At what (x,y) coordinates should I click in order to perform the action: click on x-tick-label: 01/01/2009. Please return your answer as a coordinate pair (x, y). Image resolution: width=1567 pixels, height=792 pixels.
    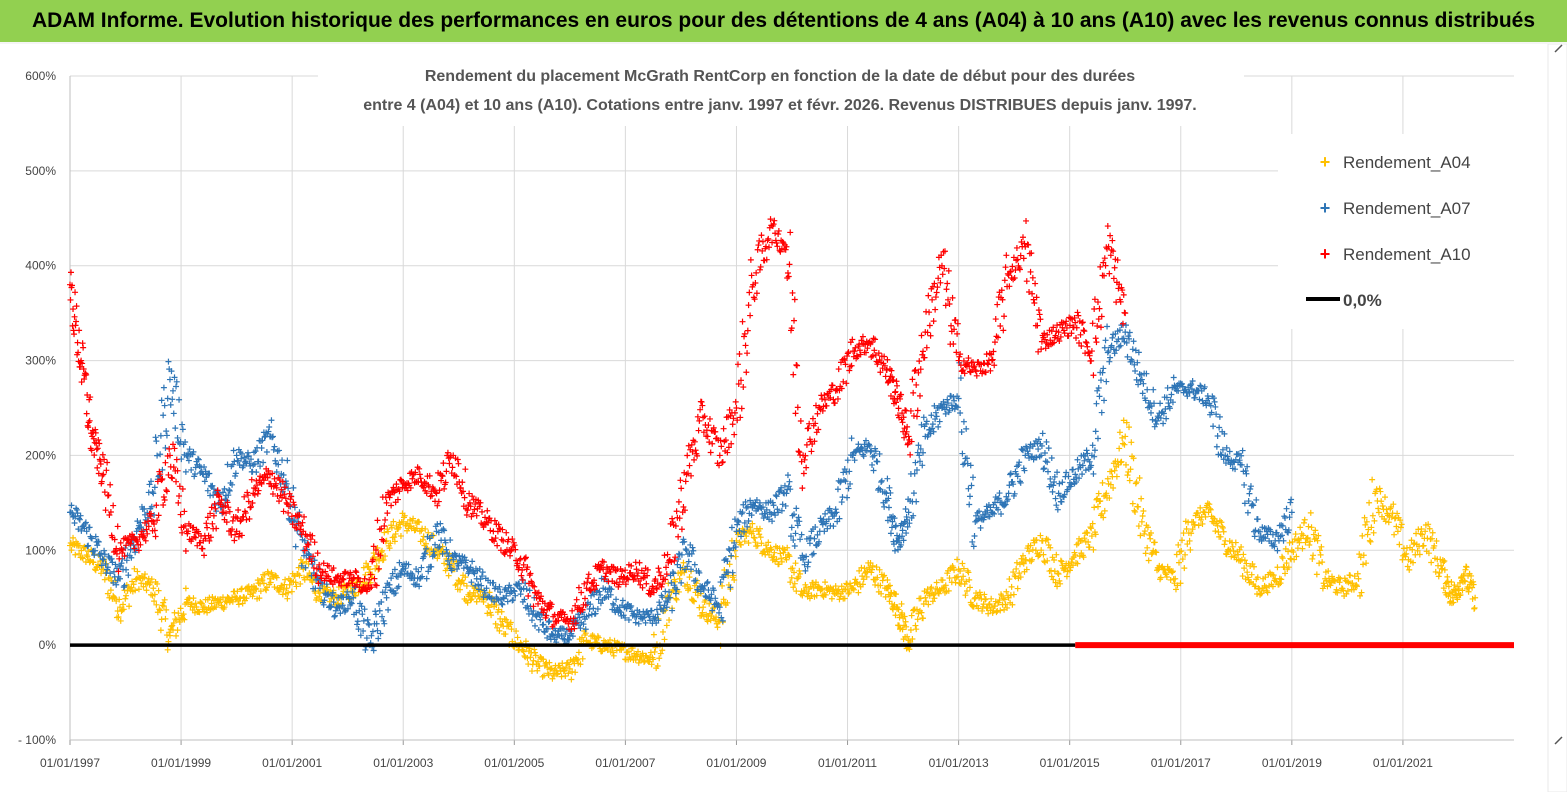
    Looking at the image, I should click on (736, 763).